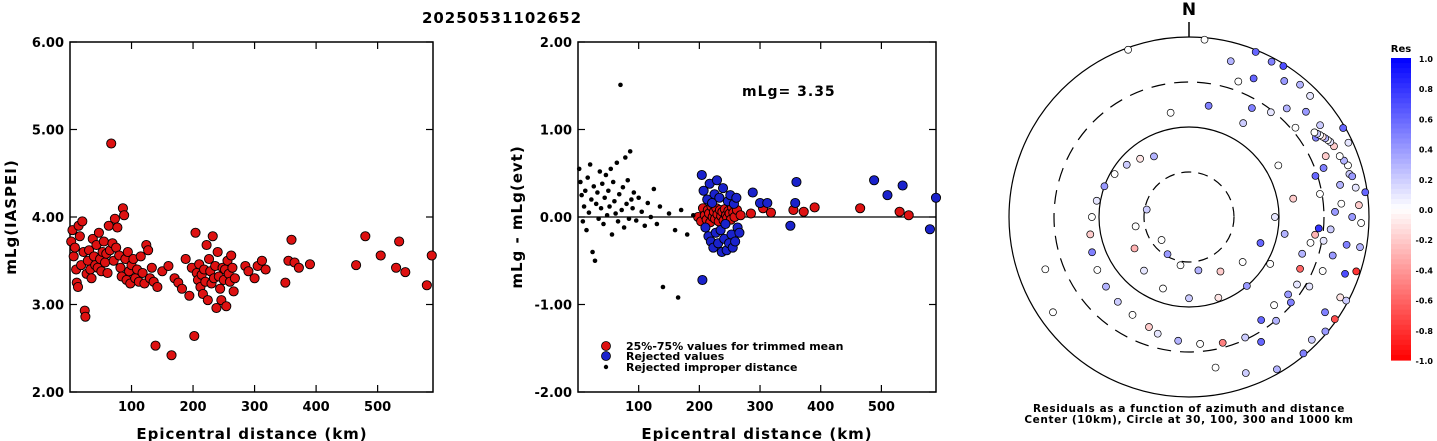  I want to click on colorbar-cells, so click(1401, 209).